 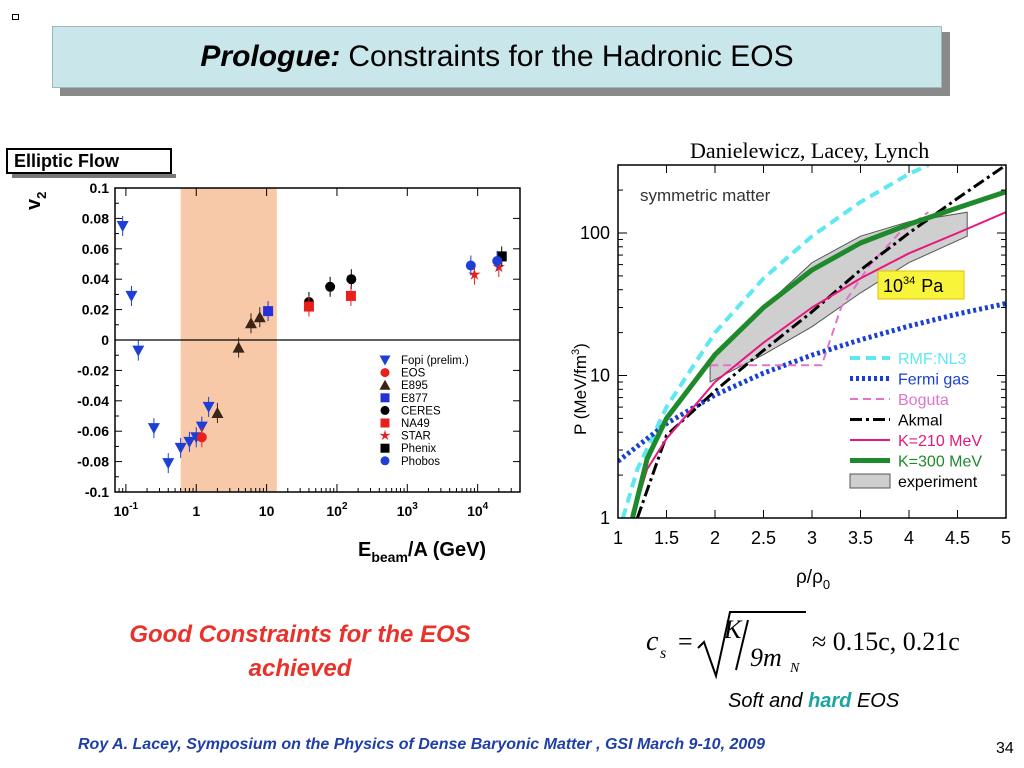 What do you see at coordinates (447, 550) in the screenshot?
I see `x-axis-label-post: /A (GeV)` at bounding box center [447, 550].